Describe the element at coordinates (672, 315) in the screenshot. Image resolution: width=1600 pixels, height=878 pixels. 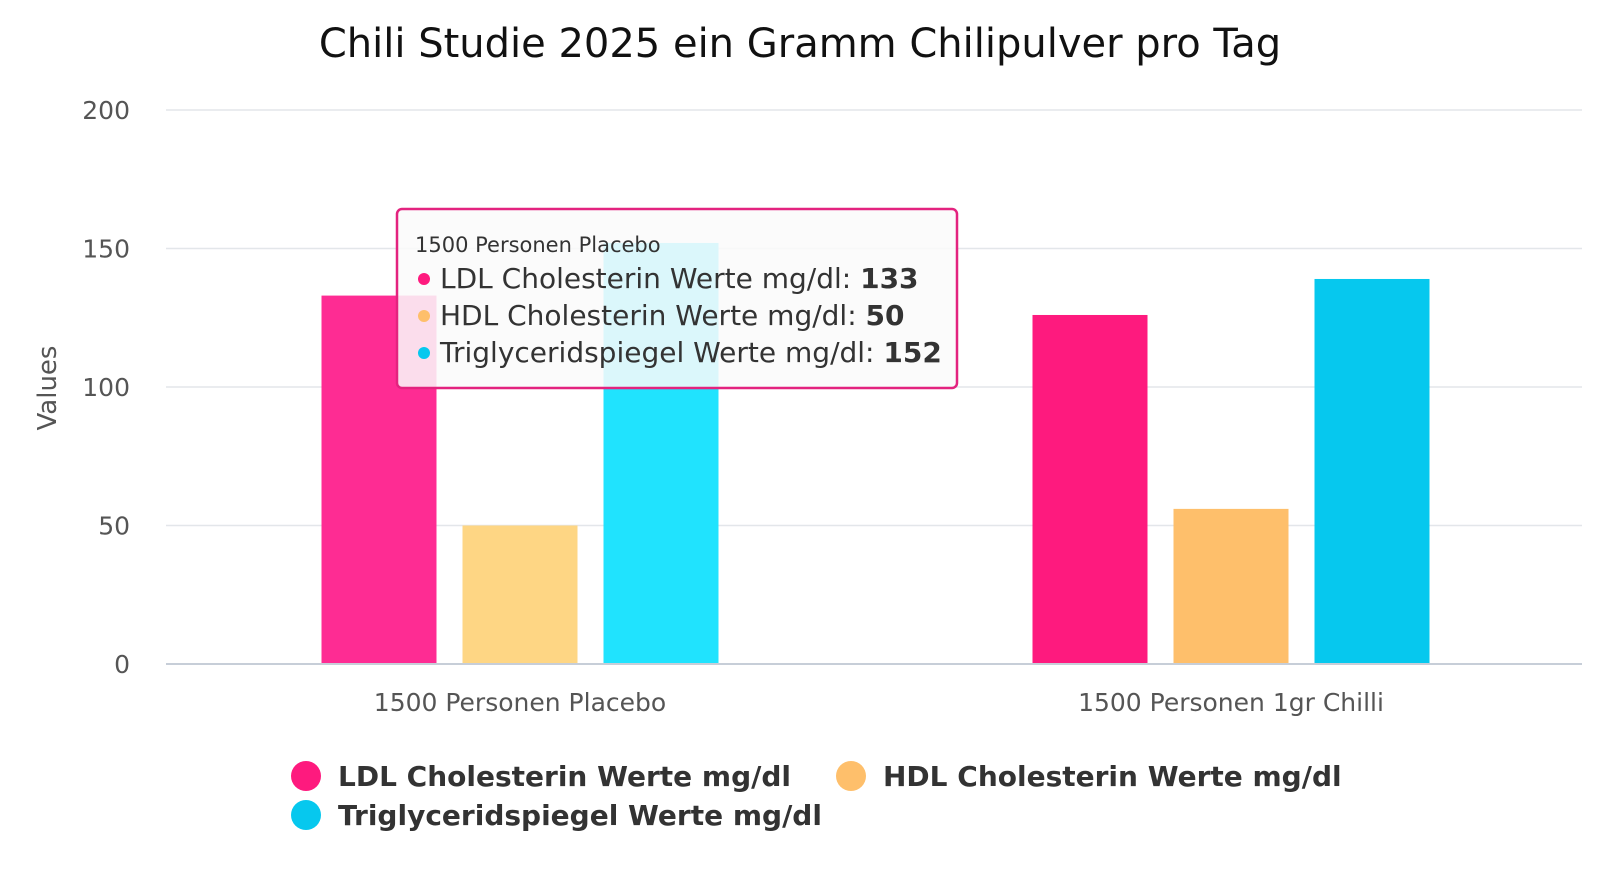
I see `tooltip-row: HDL Cholesterin Werte mg/dl: 50` at that location.